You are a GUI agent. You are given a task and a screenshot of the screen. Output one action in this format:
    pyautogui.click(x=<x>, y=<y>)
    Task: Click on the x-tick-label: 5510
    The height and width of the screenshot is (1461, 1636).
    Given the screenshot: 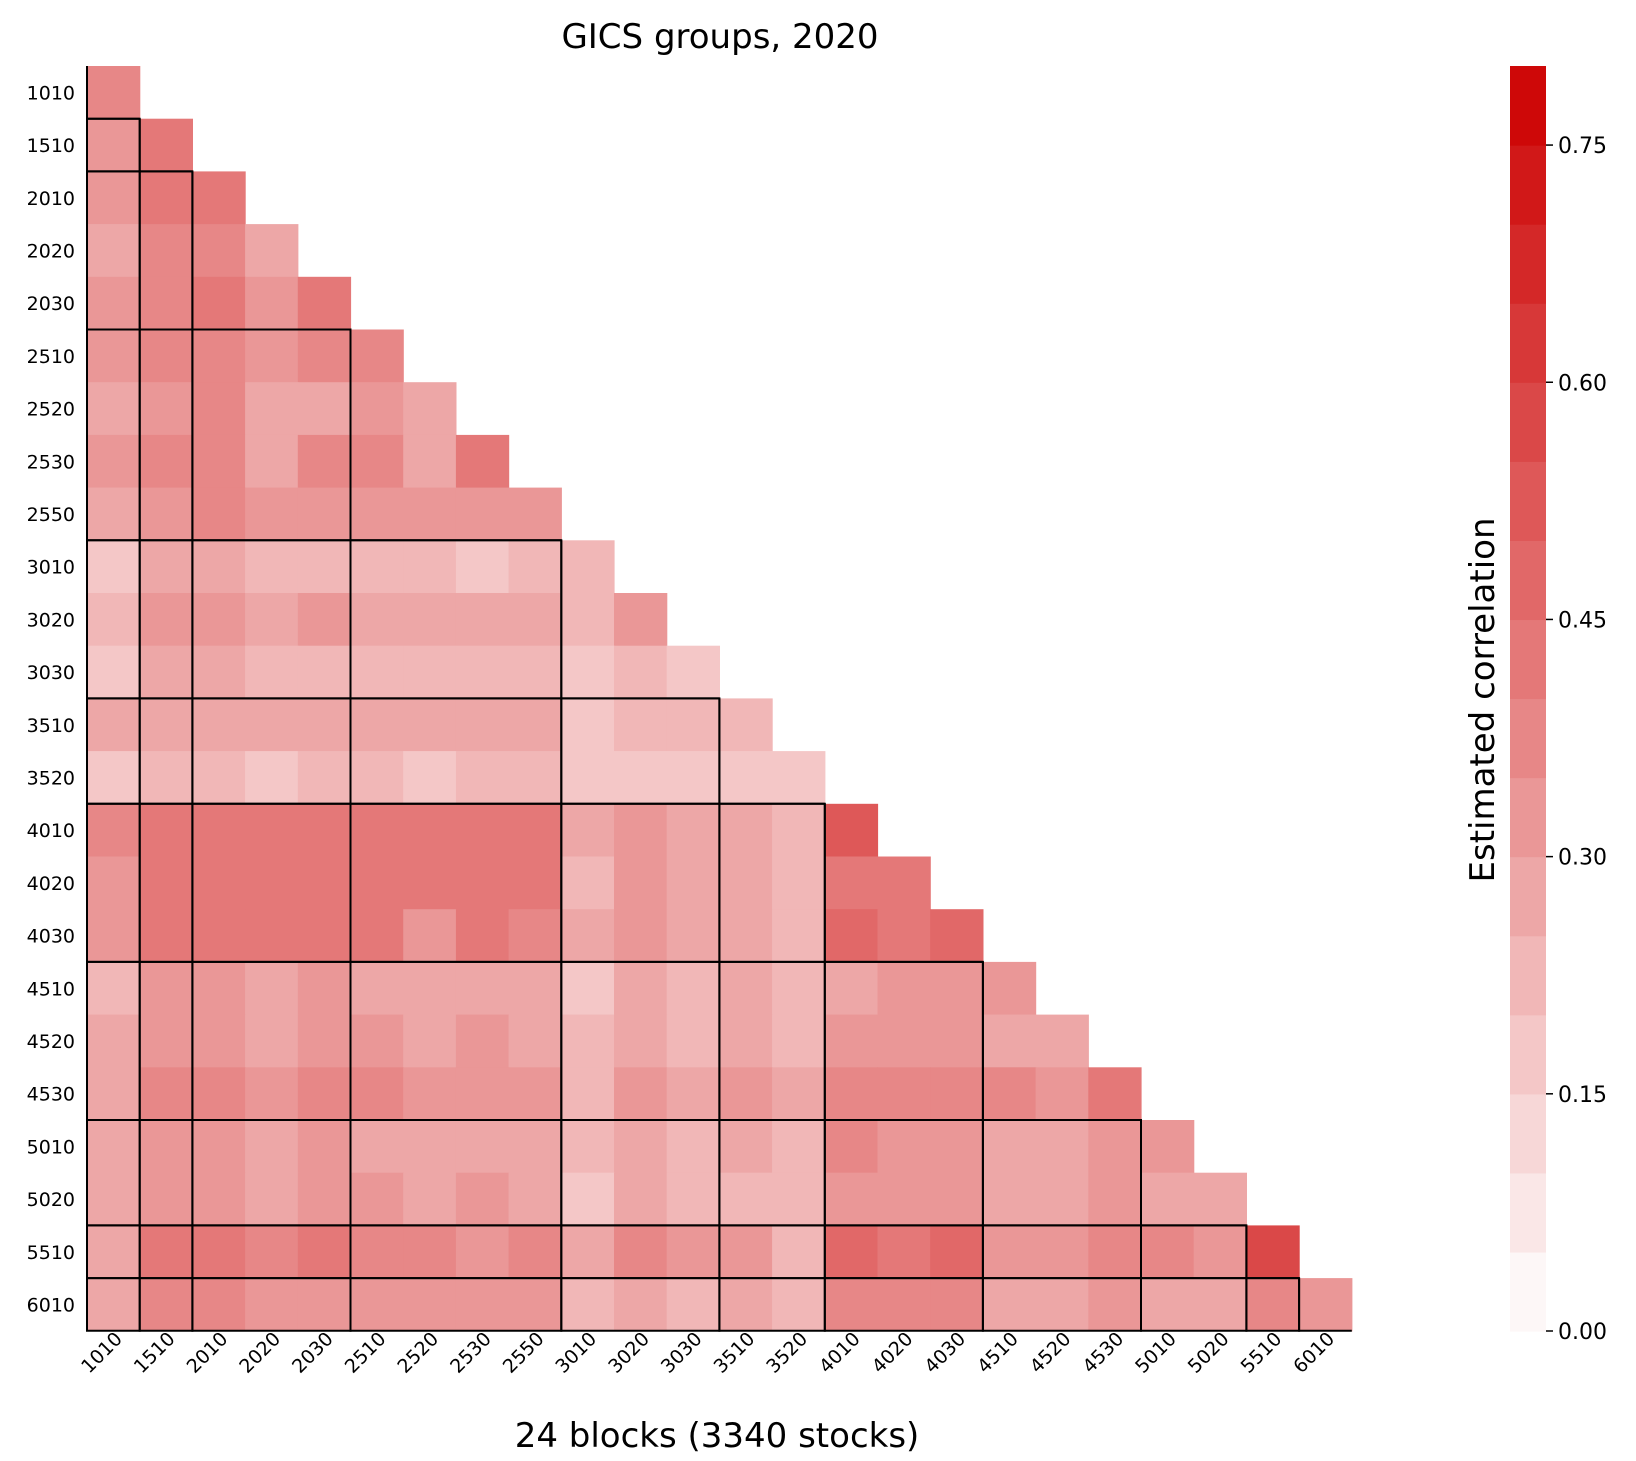 What is the action you would take?
    pyautogui.click(x=1262, y=1353)
    